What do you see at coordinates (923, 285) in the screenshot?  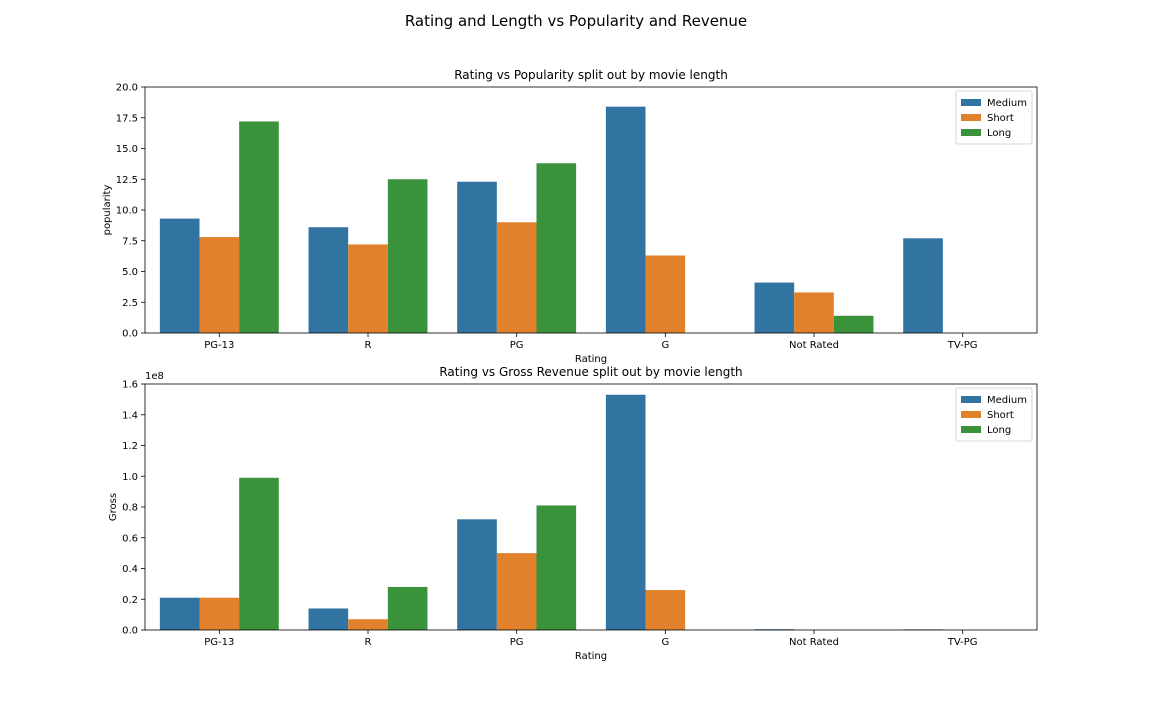 I see `bar-medium-tv-pg` at bounding box center [923, 285].